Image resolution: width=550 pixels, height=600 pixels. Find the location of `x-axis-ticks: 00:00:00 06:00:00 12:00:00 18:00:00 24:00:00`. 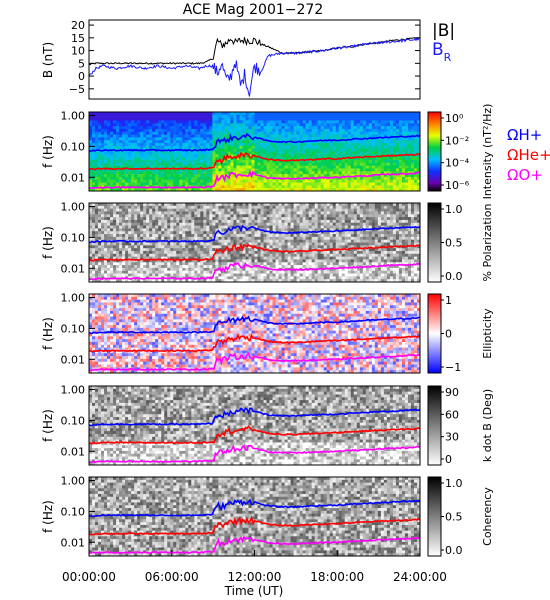

x-axis-ticks: 00:00:00 06:00:00 12:00:00 18:00:00 24:00:00 is located at coordinates (254, 567).